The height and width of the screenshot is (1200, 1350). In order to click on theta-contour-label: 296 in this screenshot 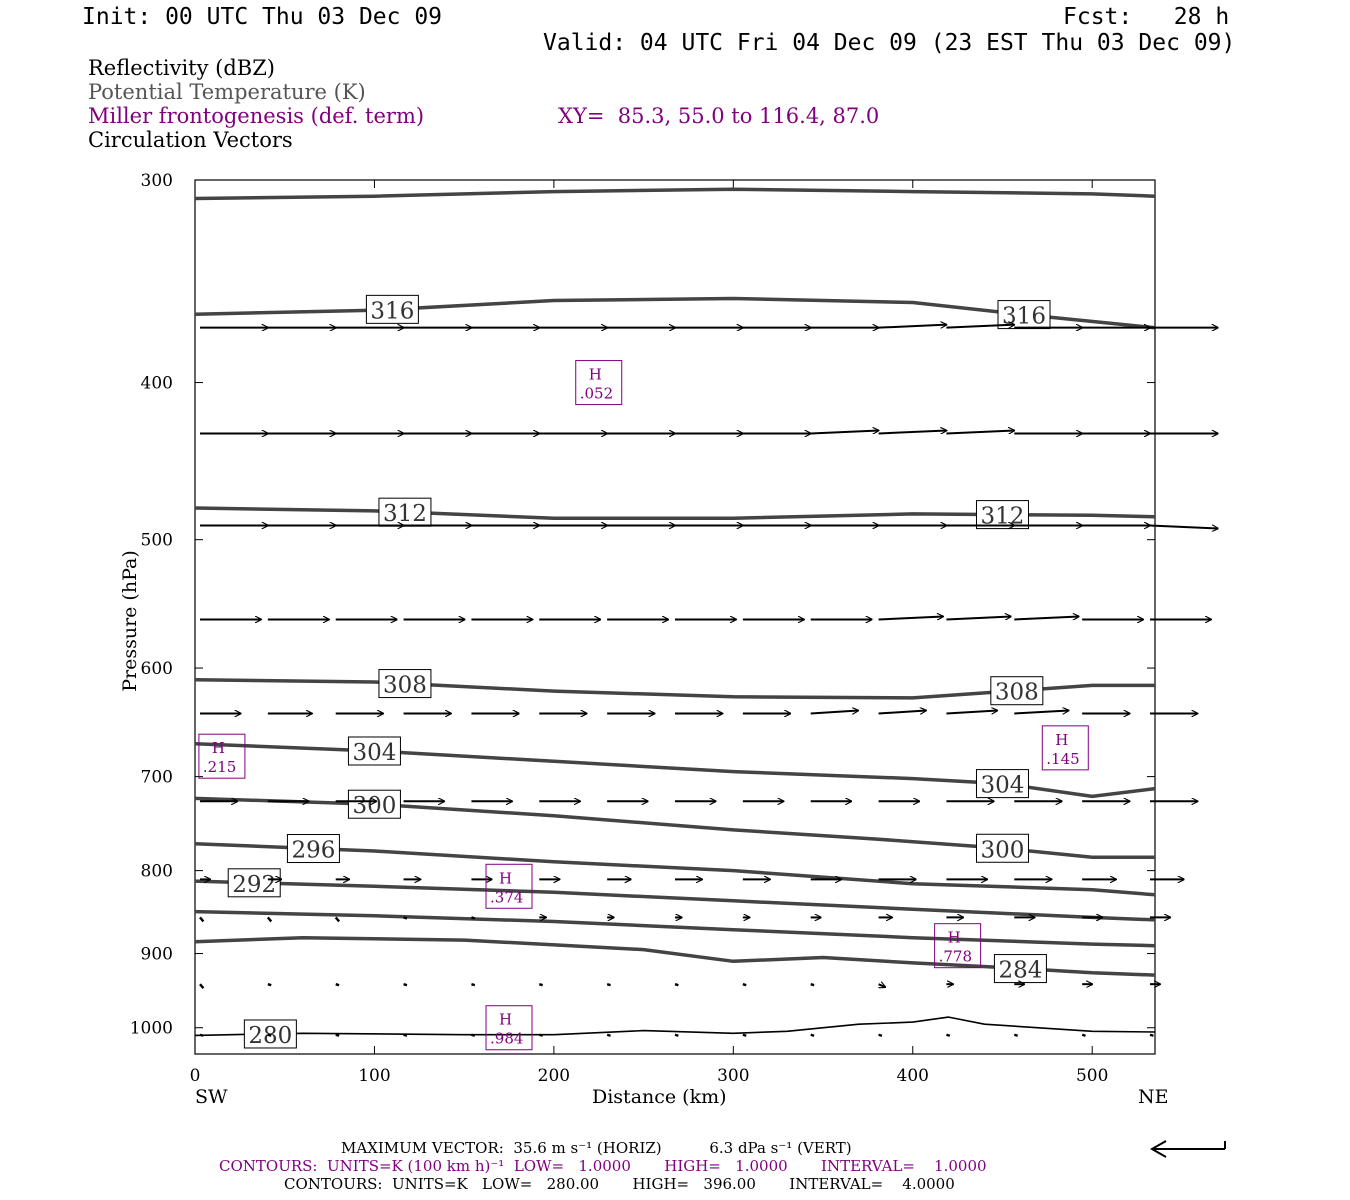, I will do `click(313, 851)`.